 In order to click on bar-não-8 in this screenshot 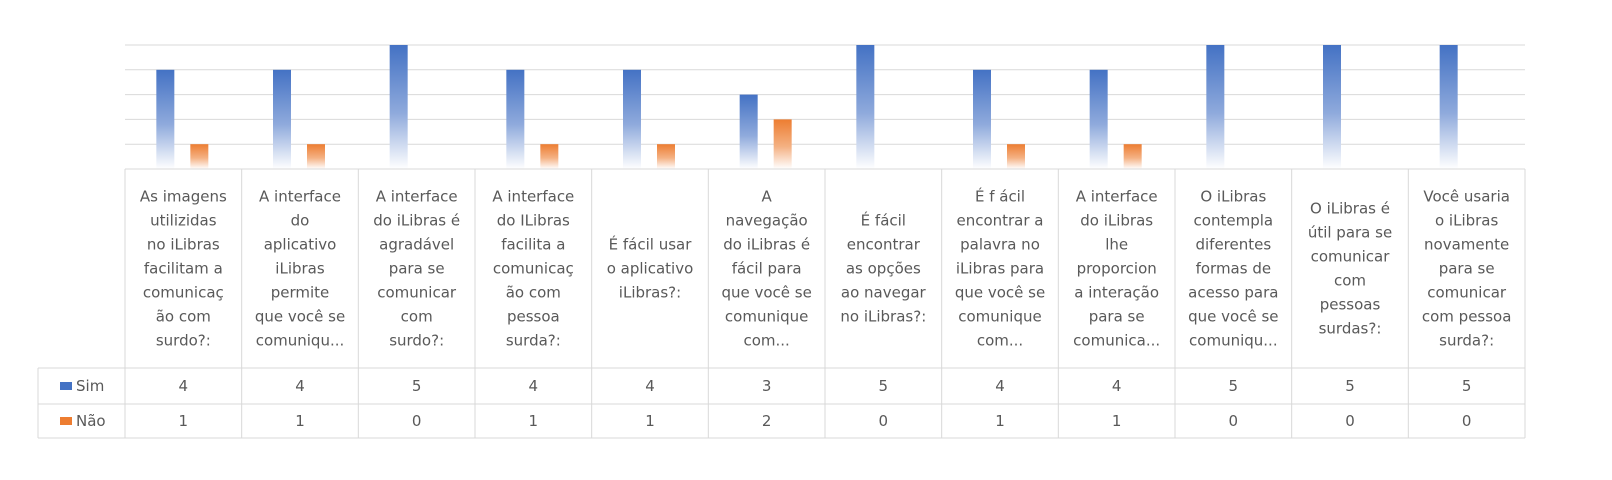, I will do `click(1016, 156)`.